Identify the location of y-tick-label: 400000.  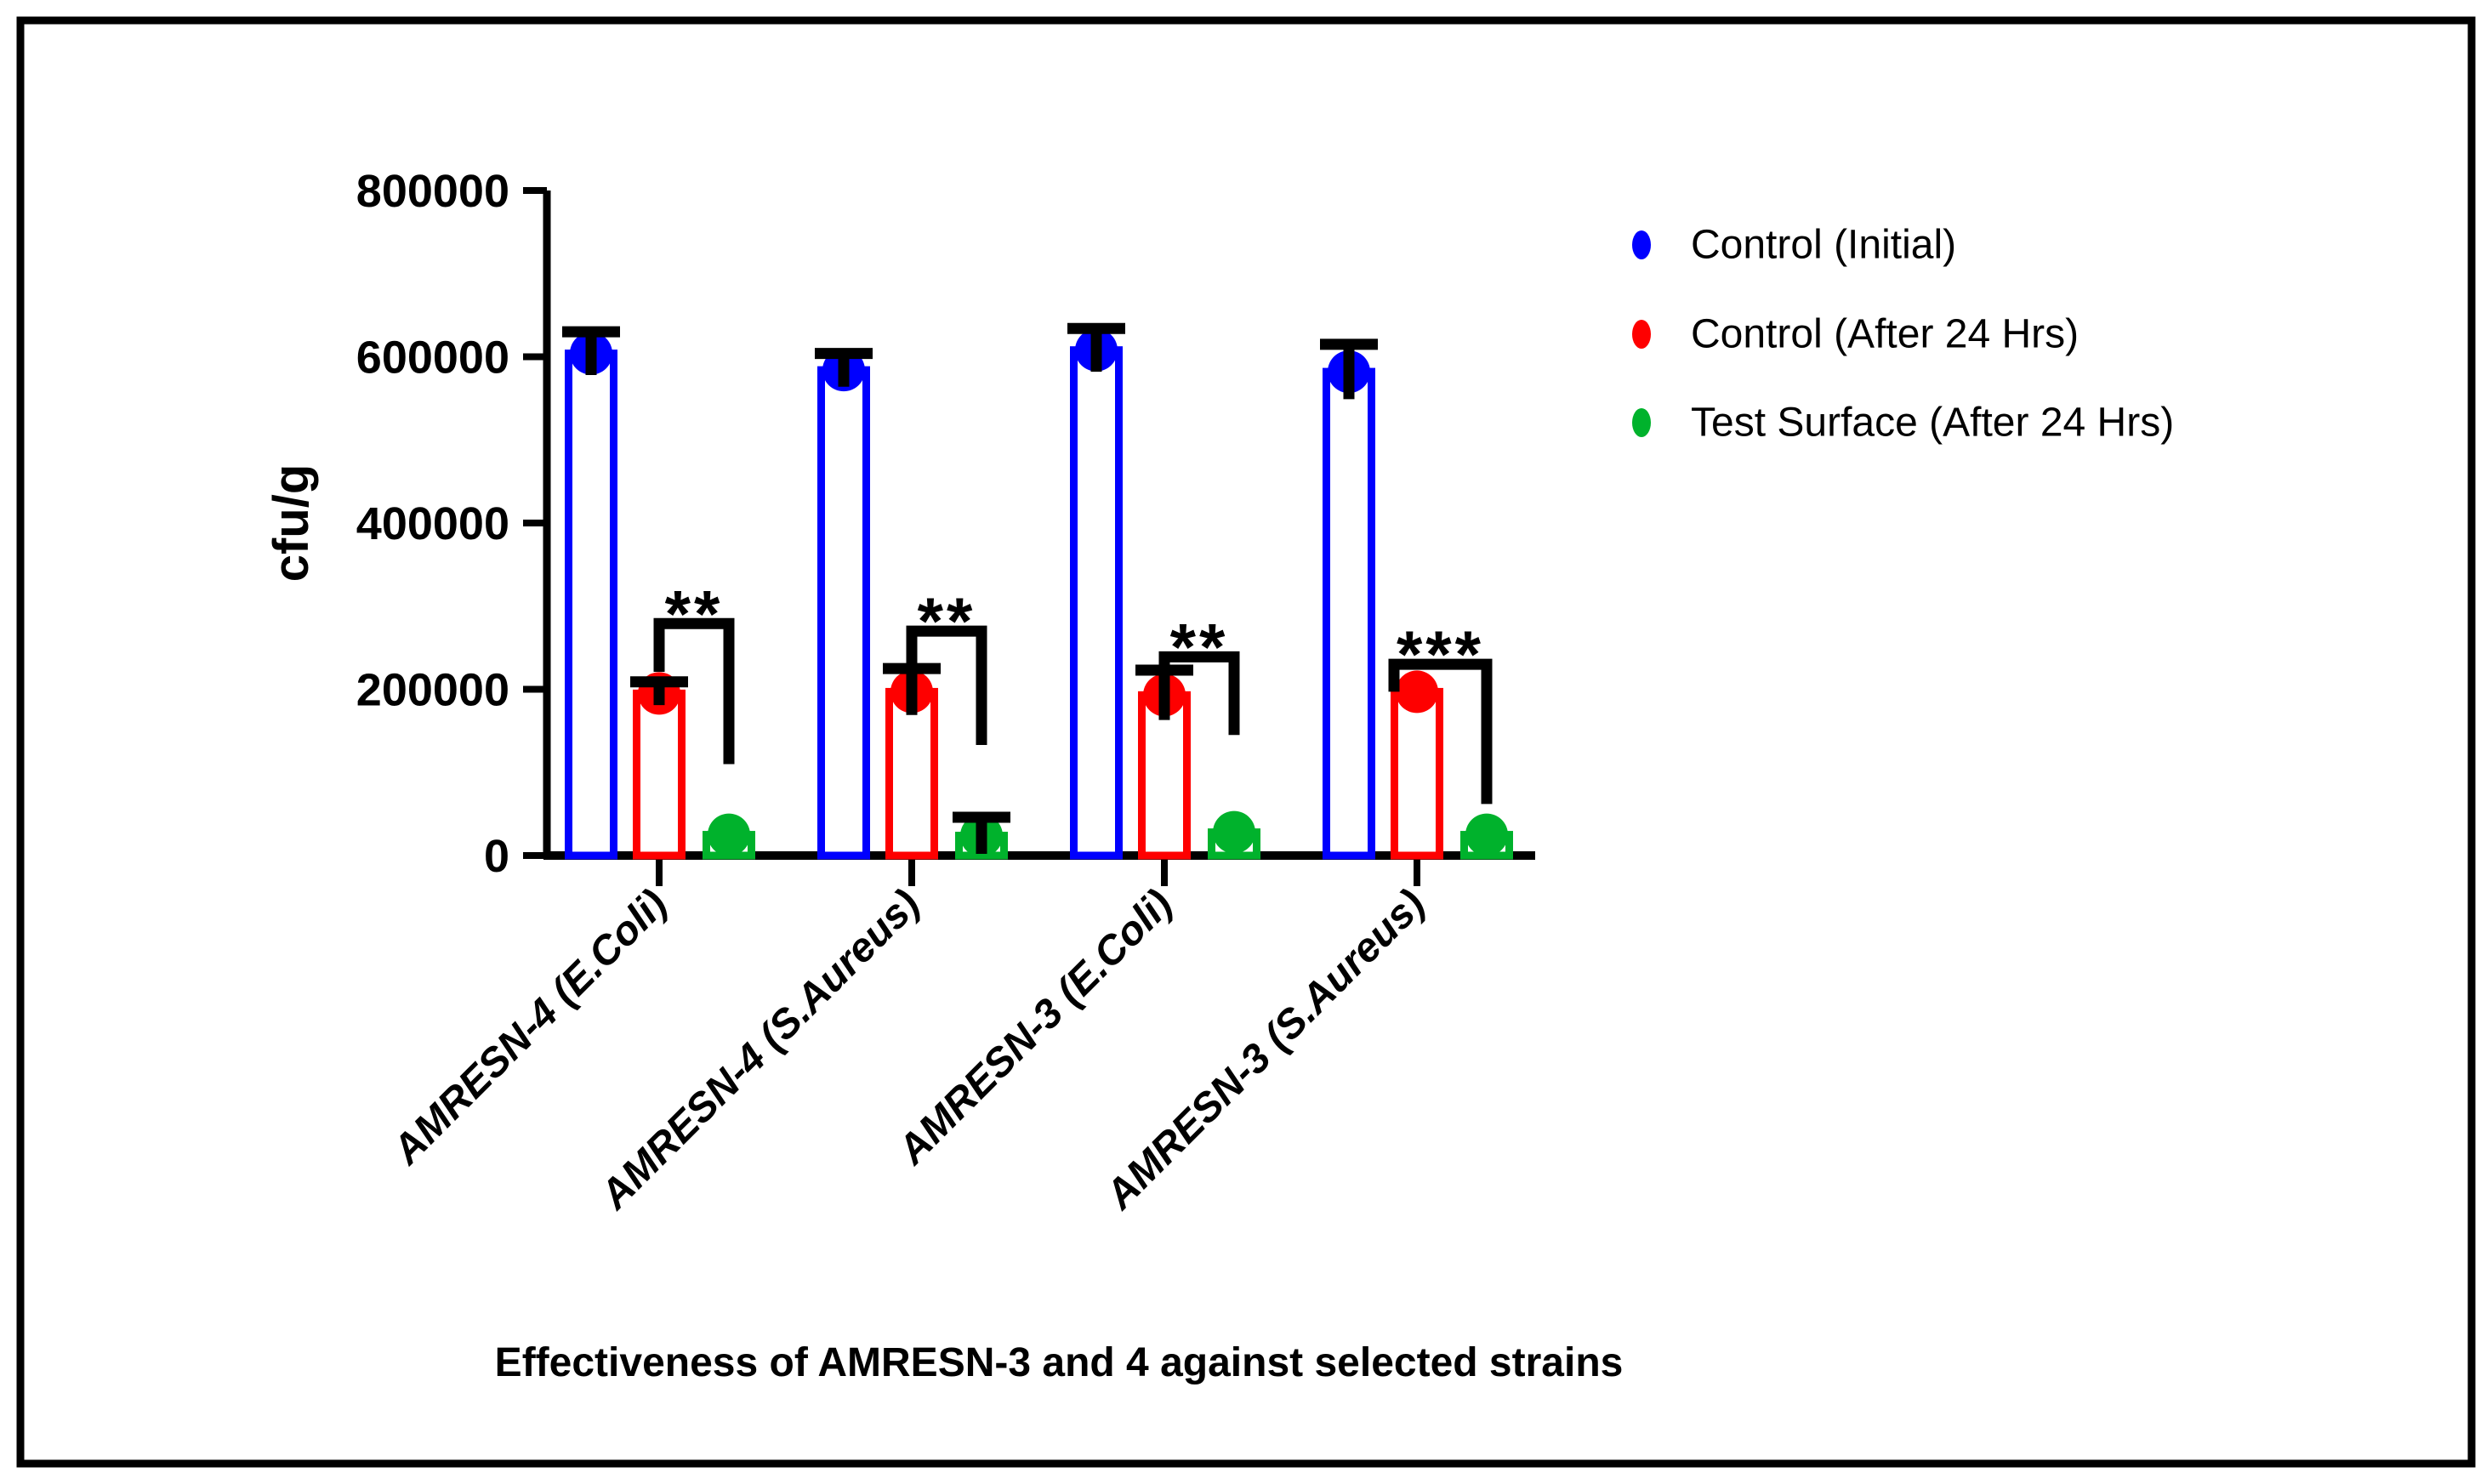
(432, 523).